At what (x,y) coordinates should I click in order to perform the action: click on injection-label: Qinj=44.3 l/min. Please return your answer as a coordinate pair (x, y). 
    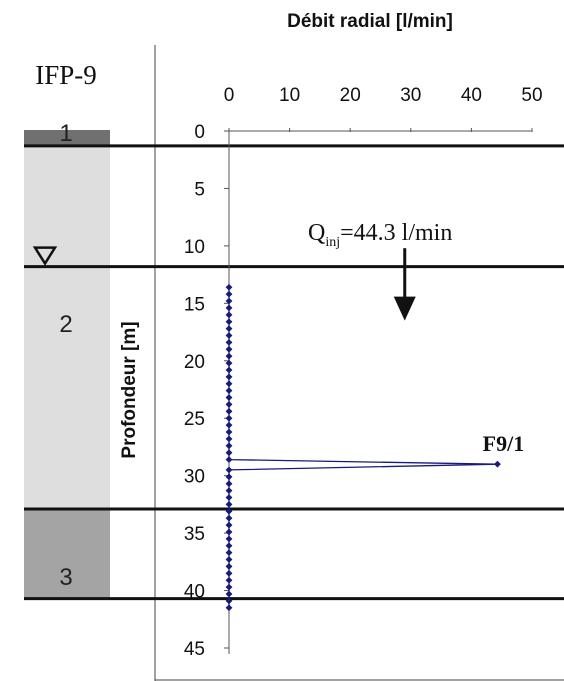
    Looking at the image, I should click on (380, 235).